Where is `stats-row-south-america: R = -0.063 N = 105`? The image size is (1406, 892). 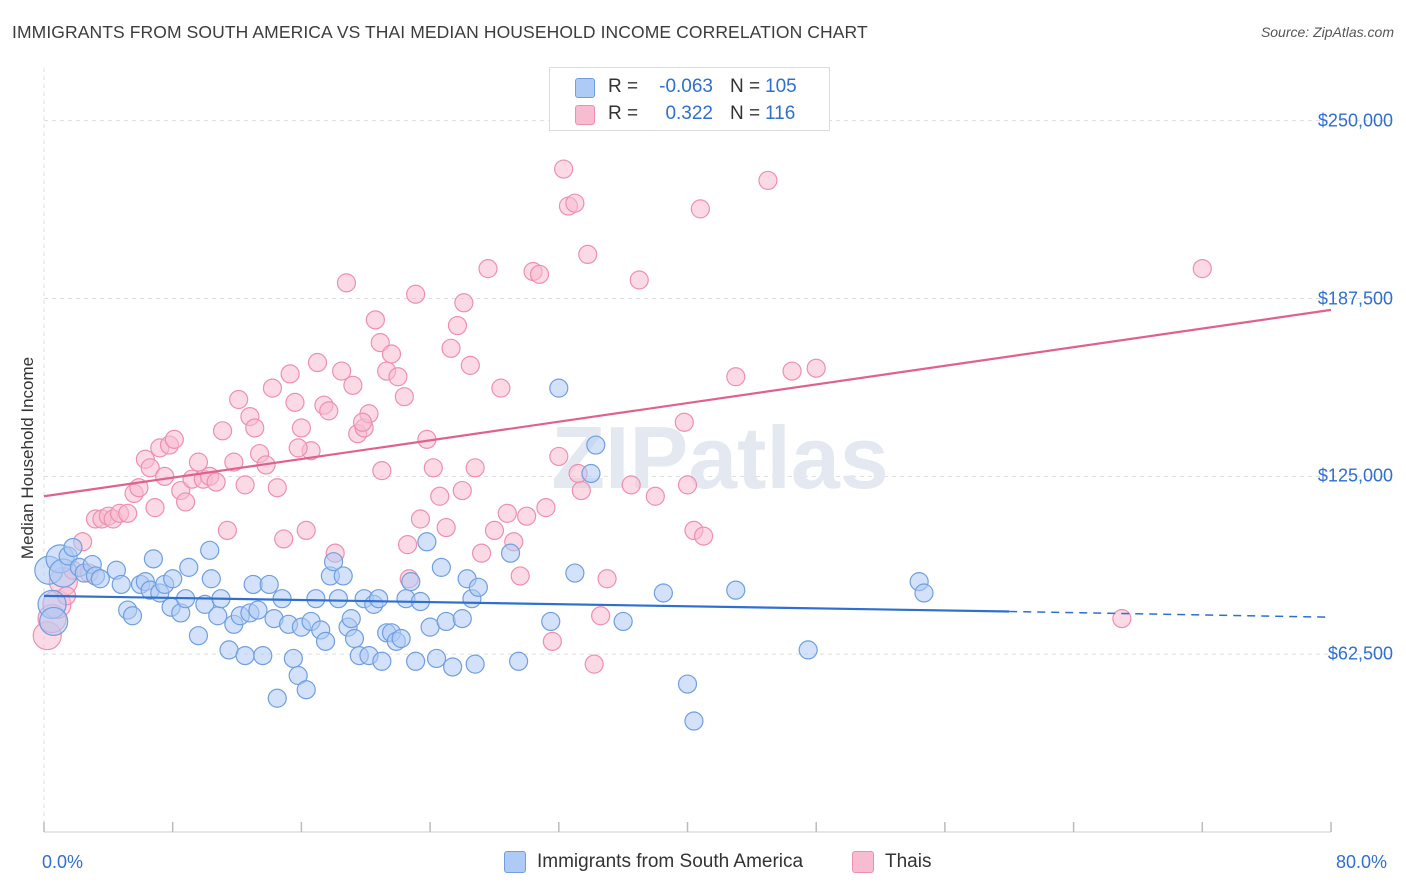
stats-row-south-america: R = -0.063 N = 105 is located at coordinates (689, 87).